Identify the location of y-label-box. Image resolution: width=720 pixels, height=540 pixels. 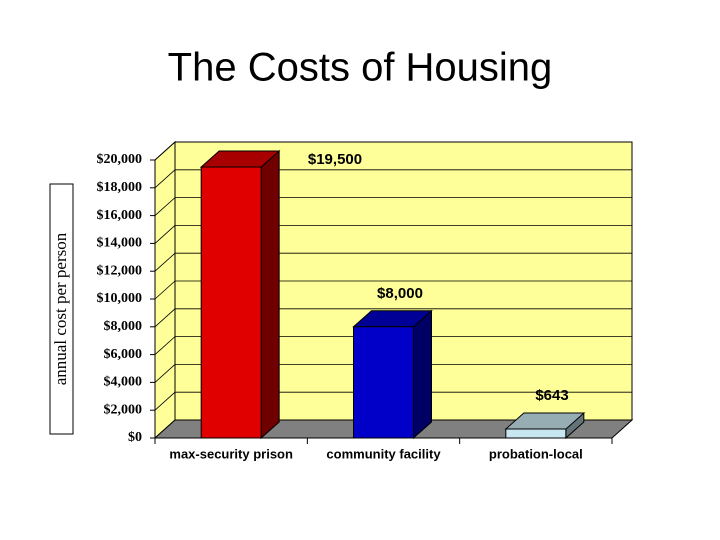
(61, 309).